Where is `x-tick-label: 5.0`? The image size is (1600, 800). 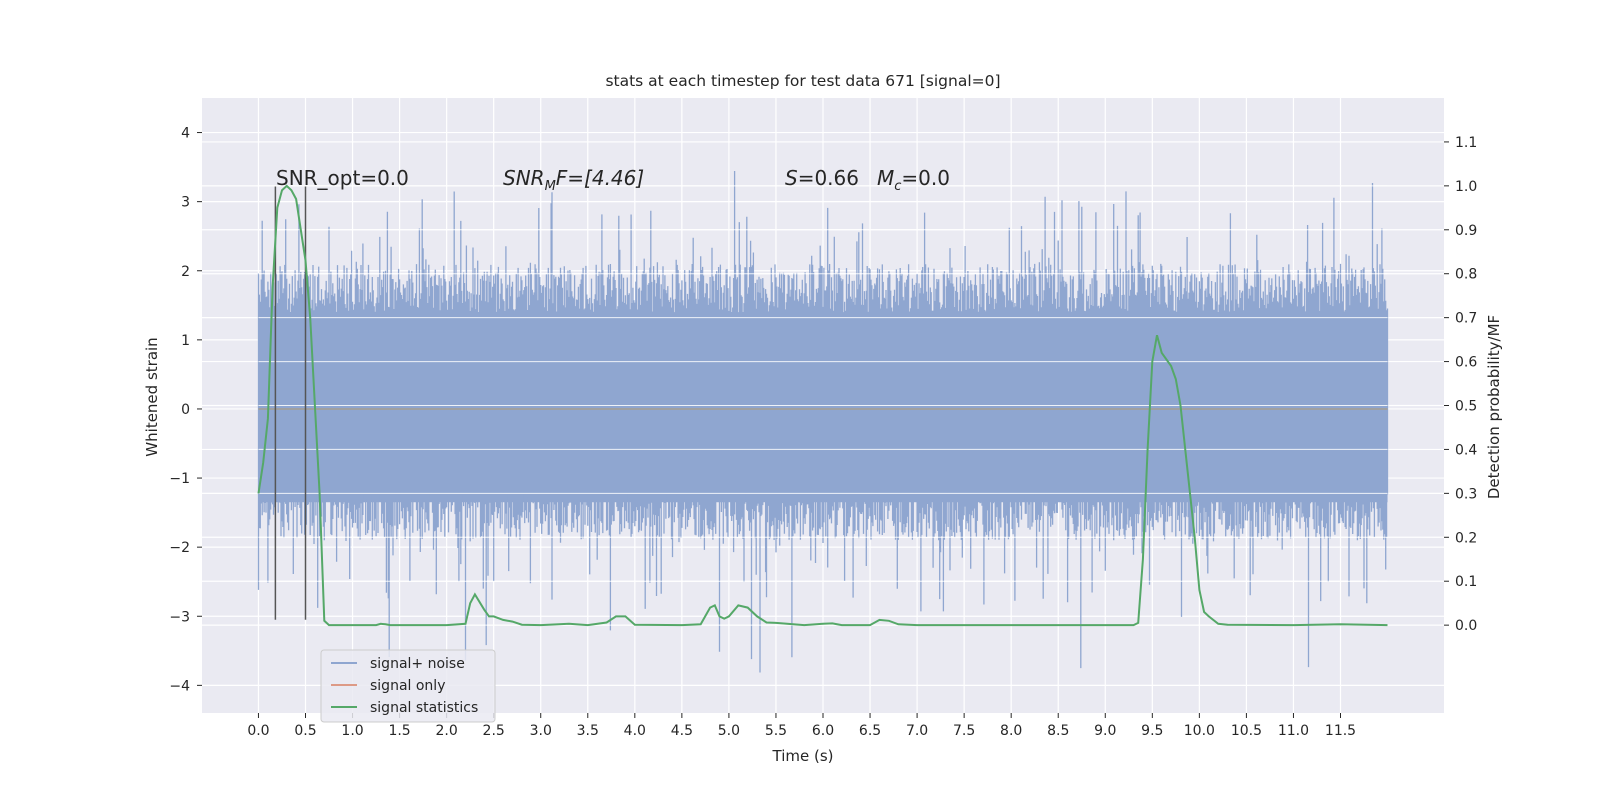
x-tick-label: 5.0 is located at coordinates (729, 731).